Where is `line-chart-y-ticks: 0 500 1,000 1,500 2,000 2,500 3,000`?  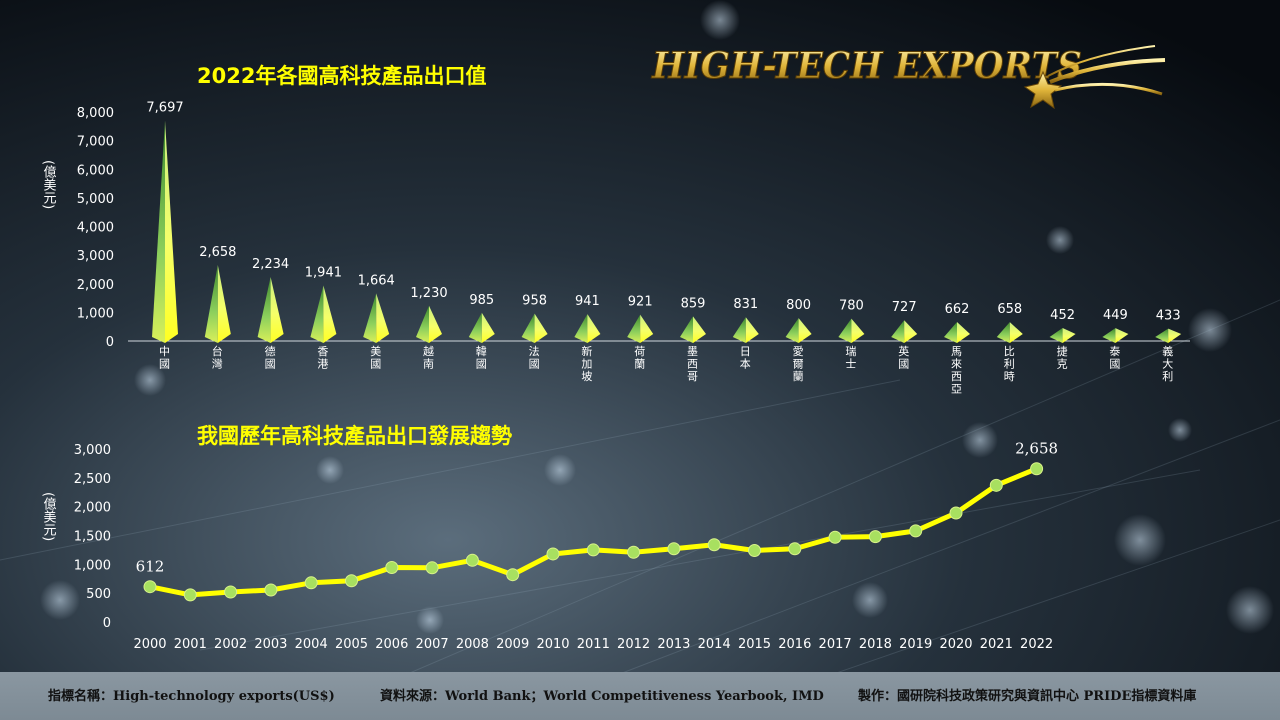 line-chart-y-ticks: 0 500 1,000 1,500 2,000 2,500 3,000 is located at coordinates (92, 537).